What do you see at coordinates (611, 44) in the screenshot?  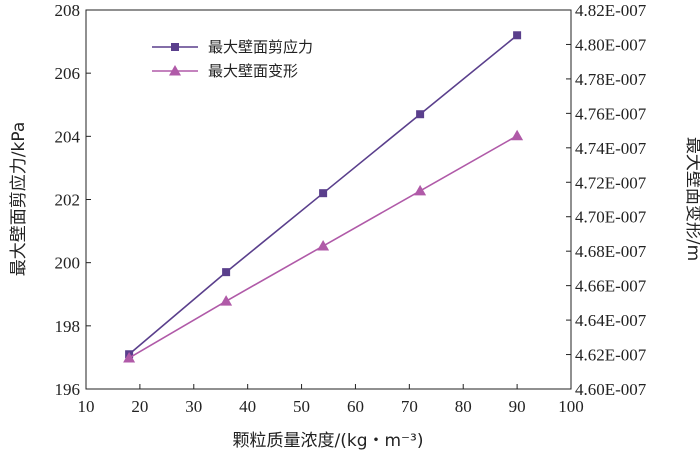 I see `right-y-tick-label: 4.80E-007` at bounding box center [611, 44].